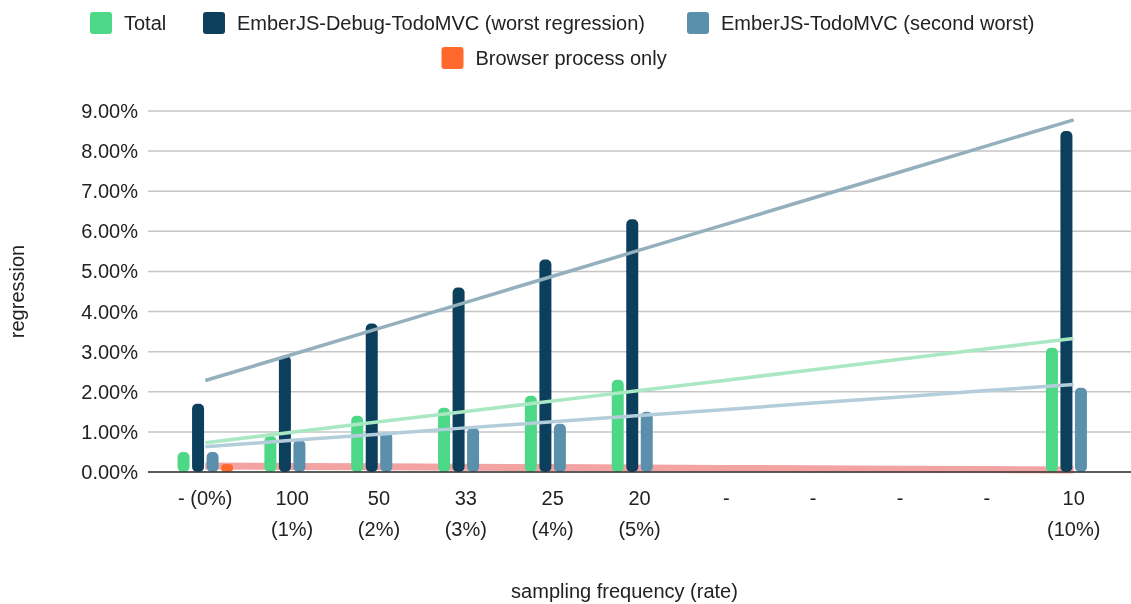  What do you see at coordinates (110, 351) in the screenshot?
I see `y-tick-label: 3.00%` at bounding box center [110, 351].